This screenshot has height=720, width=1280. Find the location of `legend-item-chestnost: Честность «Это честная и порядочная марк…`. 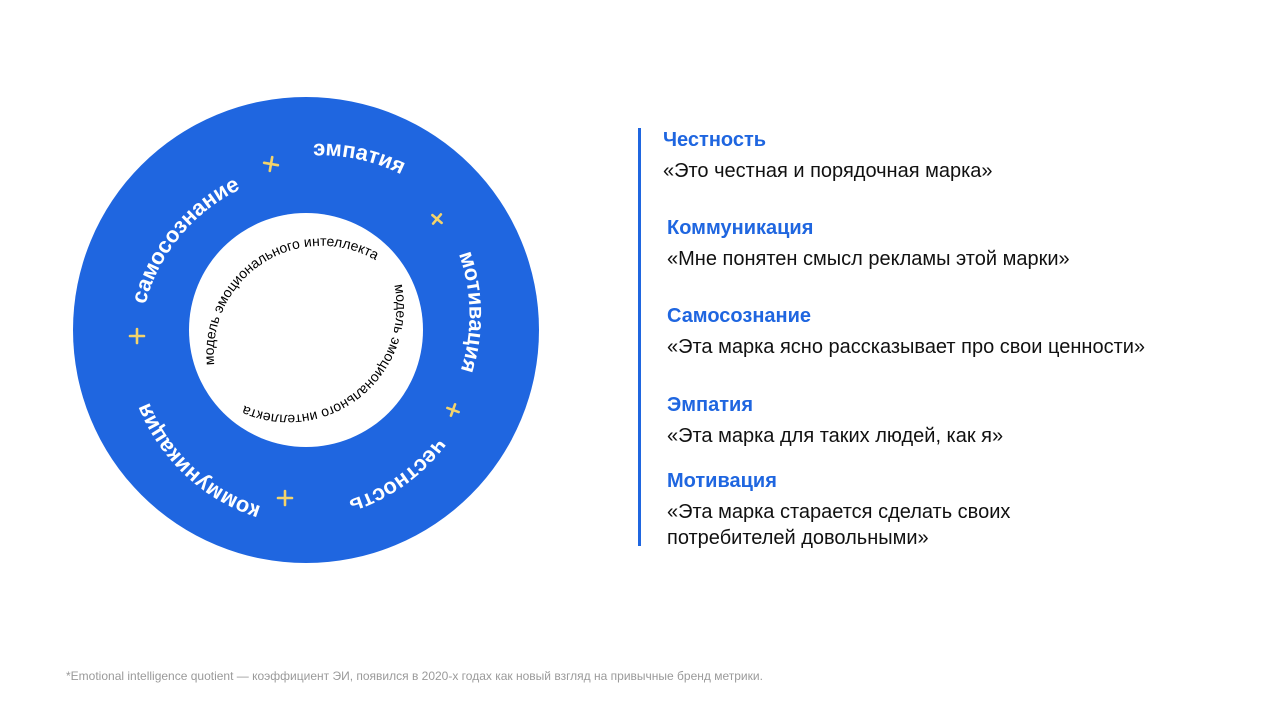

legend-item-chestnost: Честность «Это честная и порядочная марк… is located at coordinates (953, 156).